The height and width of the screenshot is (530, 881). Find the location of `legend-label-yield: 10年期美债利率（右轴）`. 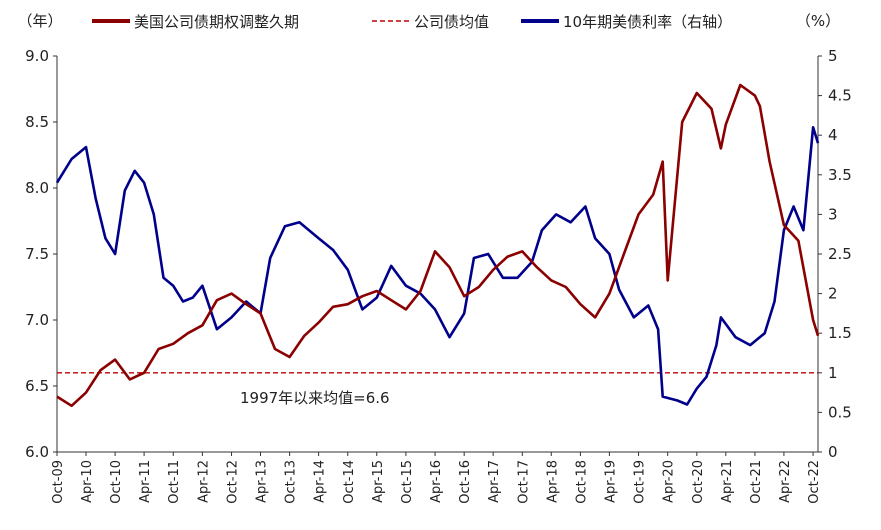

legend-label-yield: 10年期美债利率（右轴） is located at coordinates (647, 22).